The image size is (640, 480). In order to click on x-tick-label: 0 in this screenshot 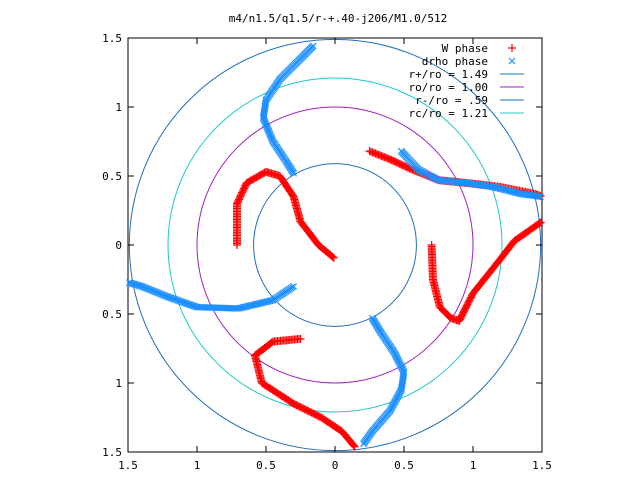, I will do `click(335, 465)`.